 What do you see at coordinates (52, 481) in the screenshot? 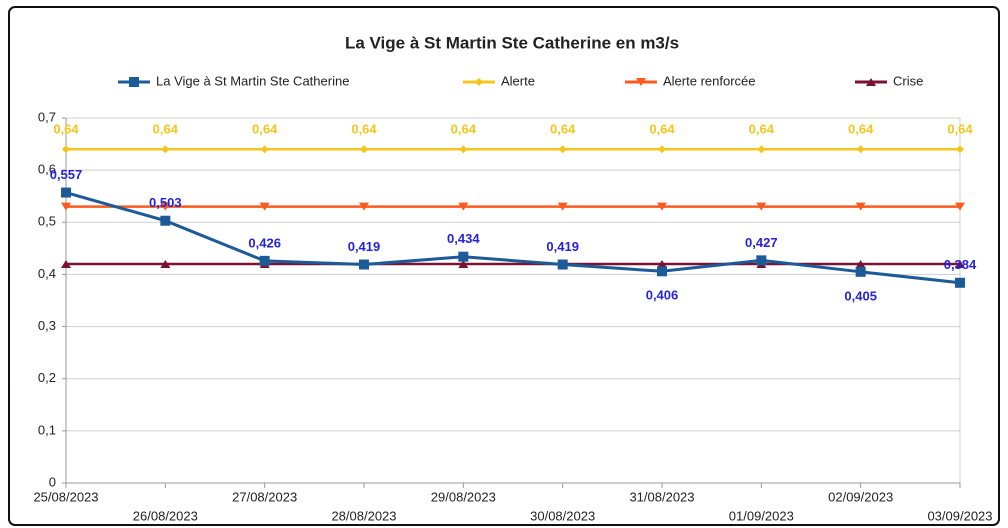
I see `y-tick-label: 0` at bounding box center [52, 481].